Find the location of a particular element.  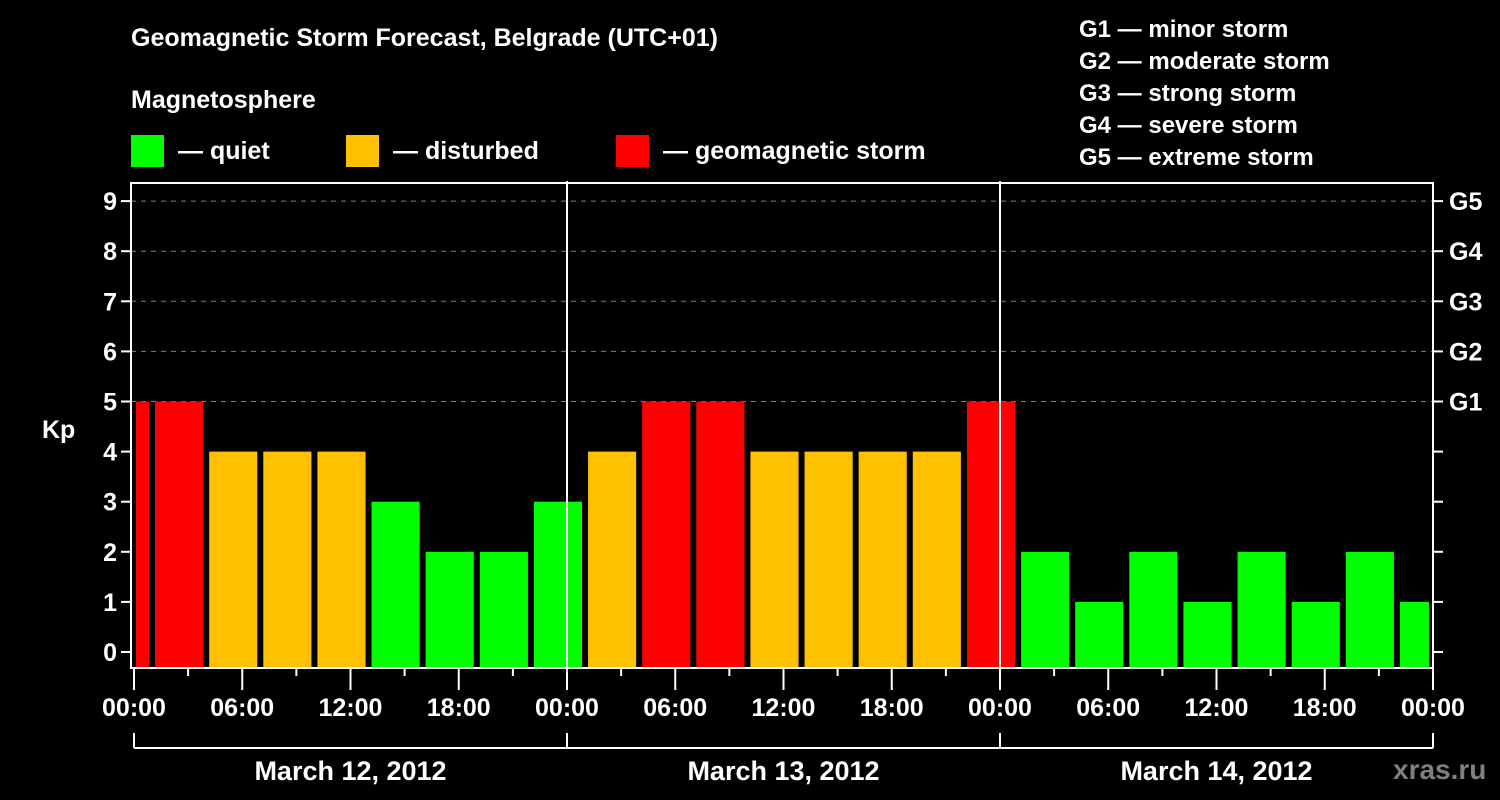

y-axis-label: Kp is located at coordinates (58, 430).